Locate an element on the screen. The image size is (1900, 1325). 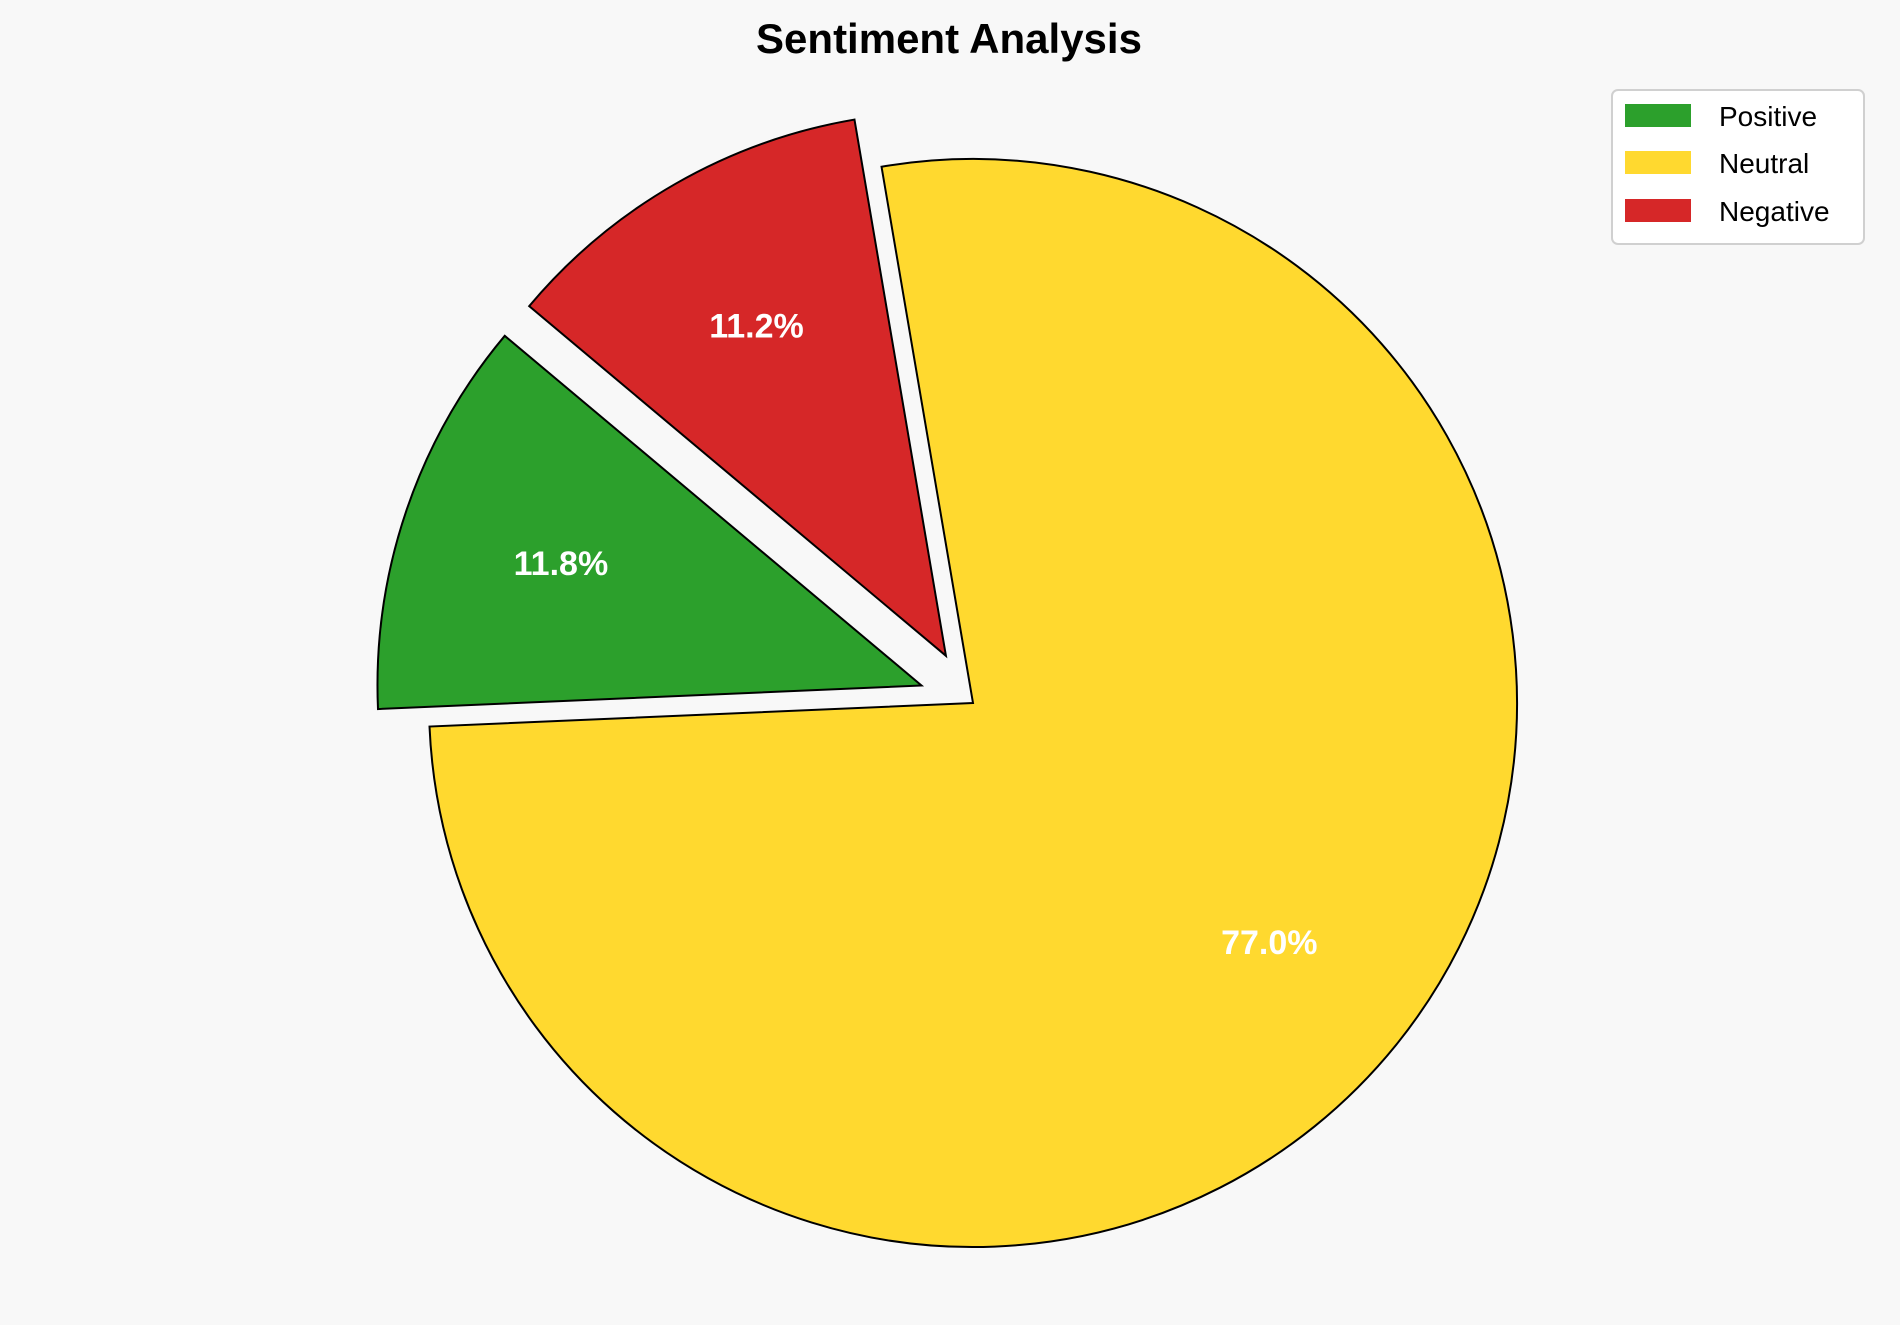
pie-label-neutral: 77.0% is located at coordinates (1269, 943).